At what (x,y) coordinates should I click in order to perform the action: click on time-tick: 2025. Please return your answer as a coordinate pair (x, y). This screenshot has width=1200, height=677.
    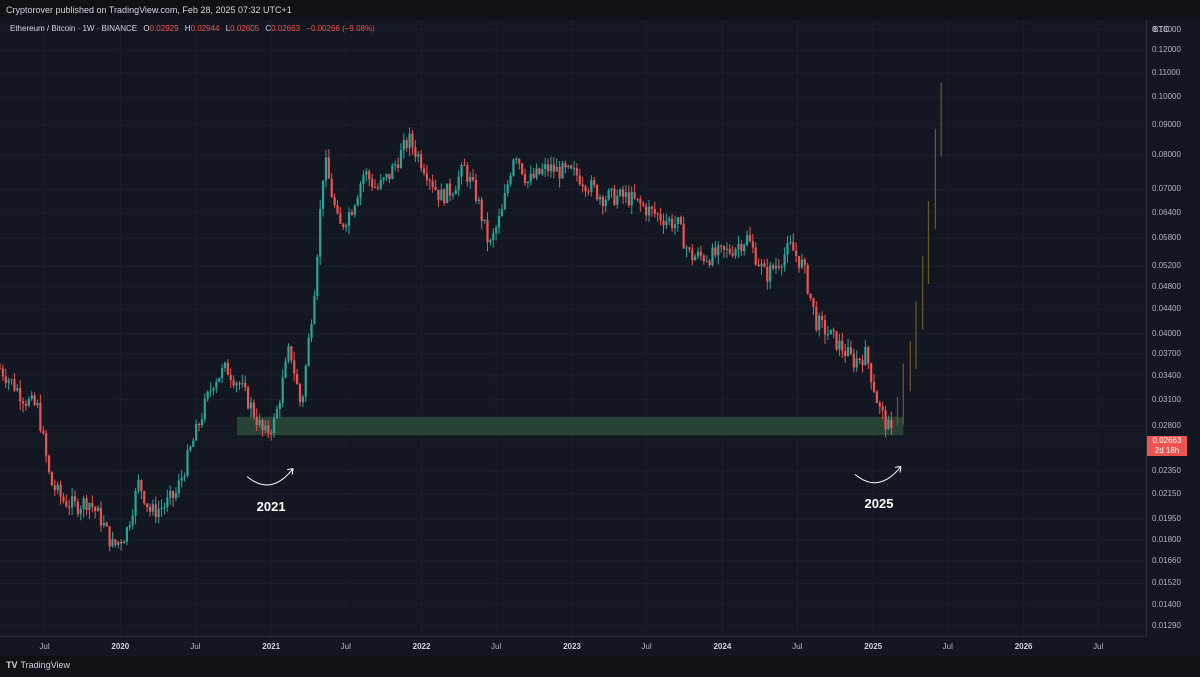
    Looking at the image, I should click on (873, 646).